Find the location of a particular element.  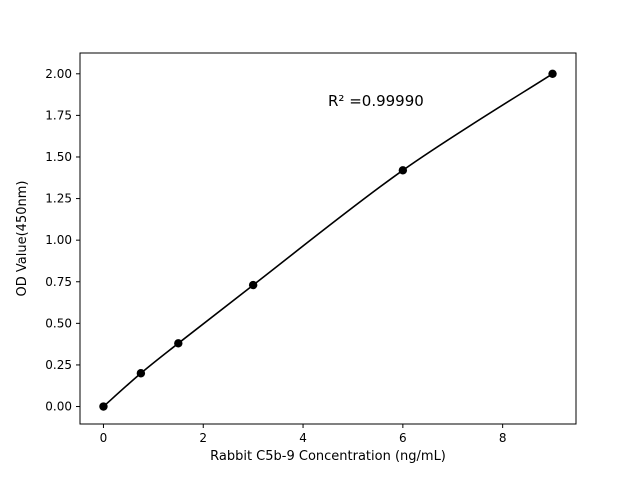

y-tick-label: 0.50 is located at coordinates (58, 323).